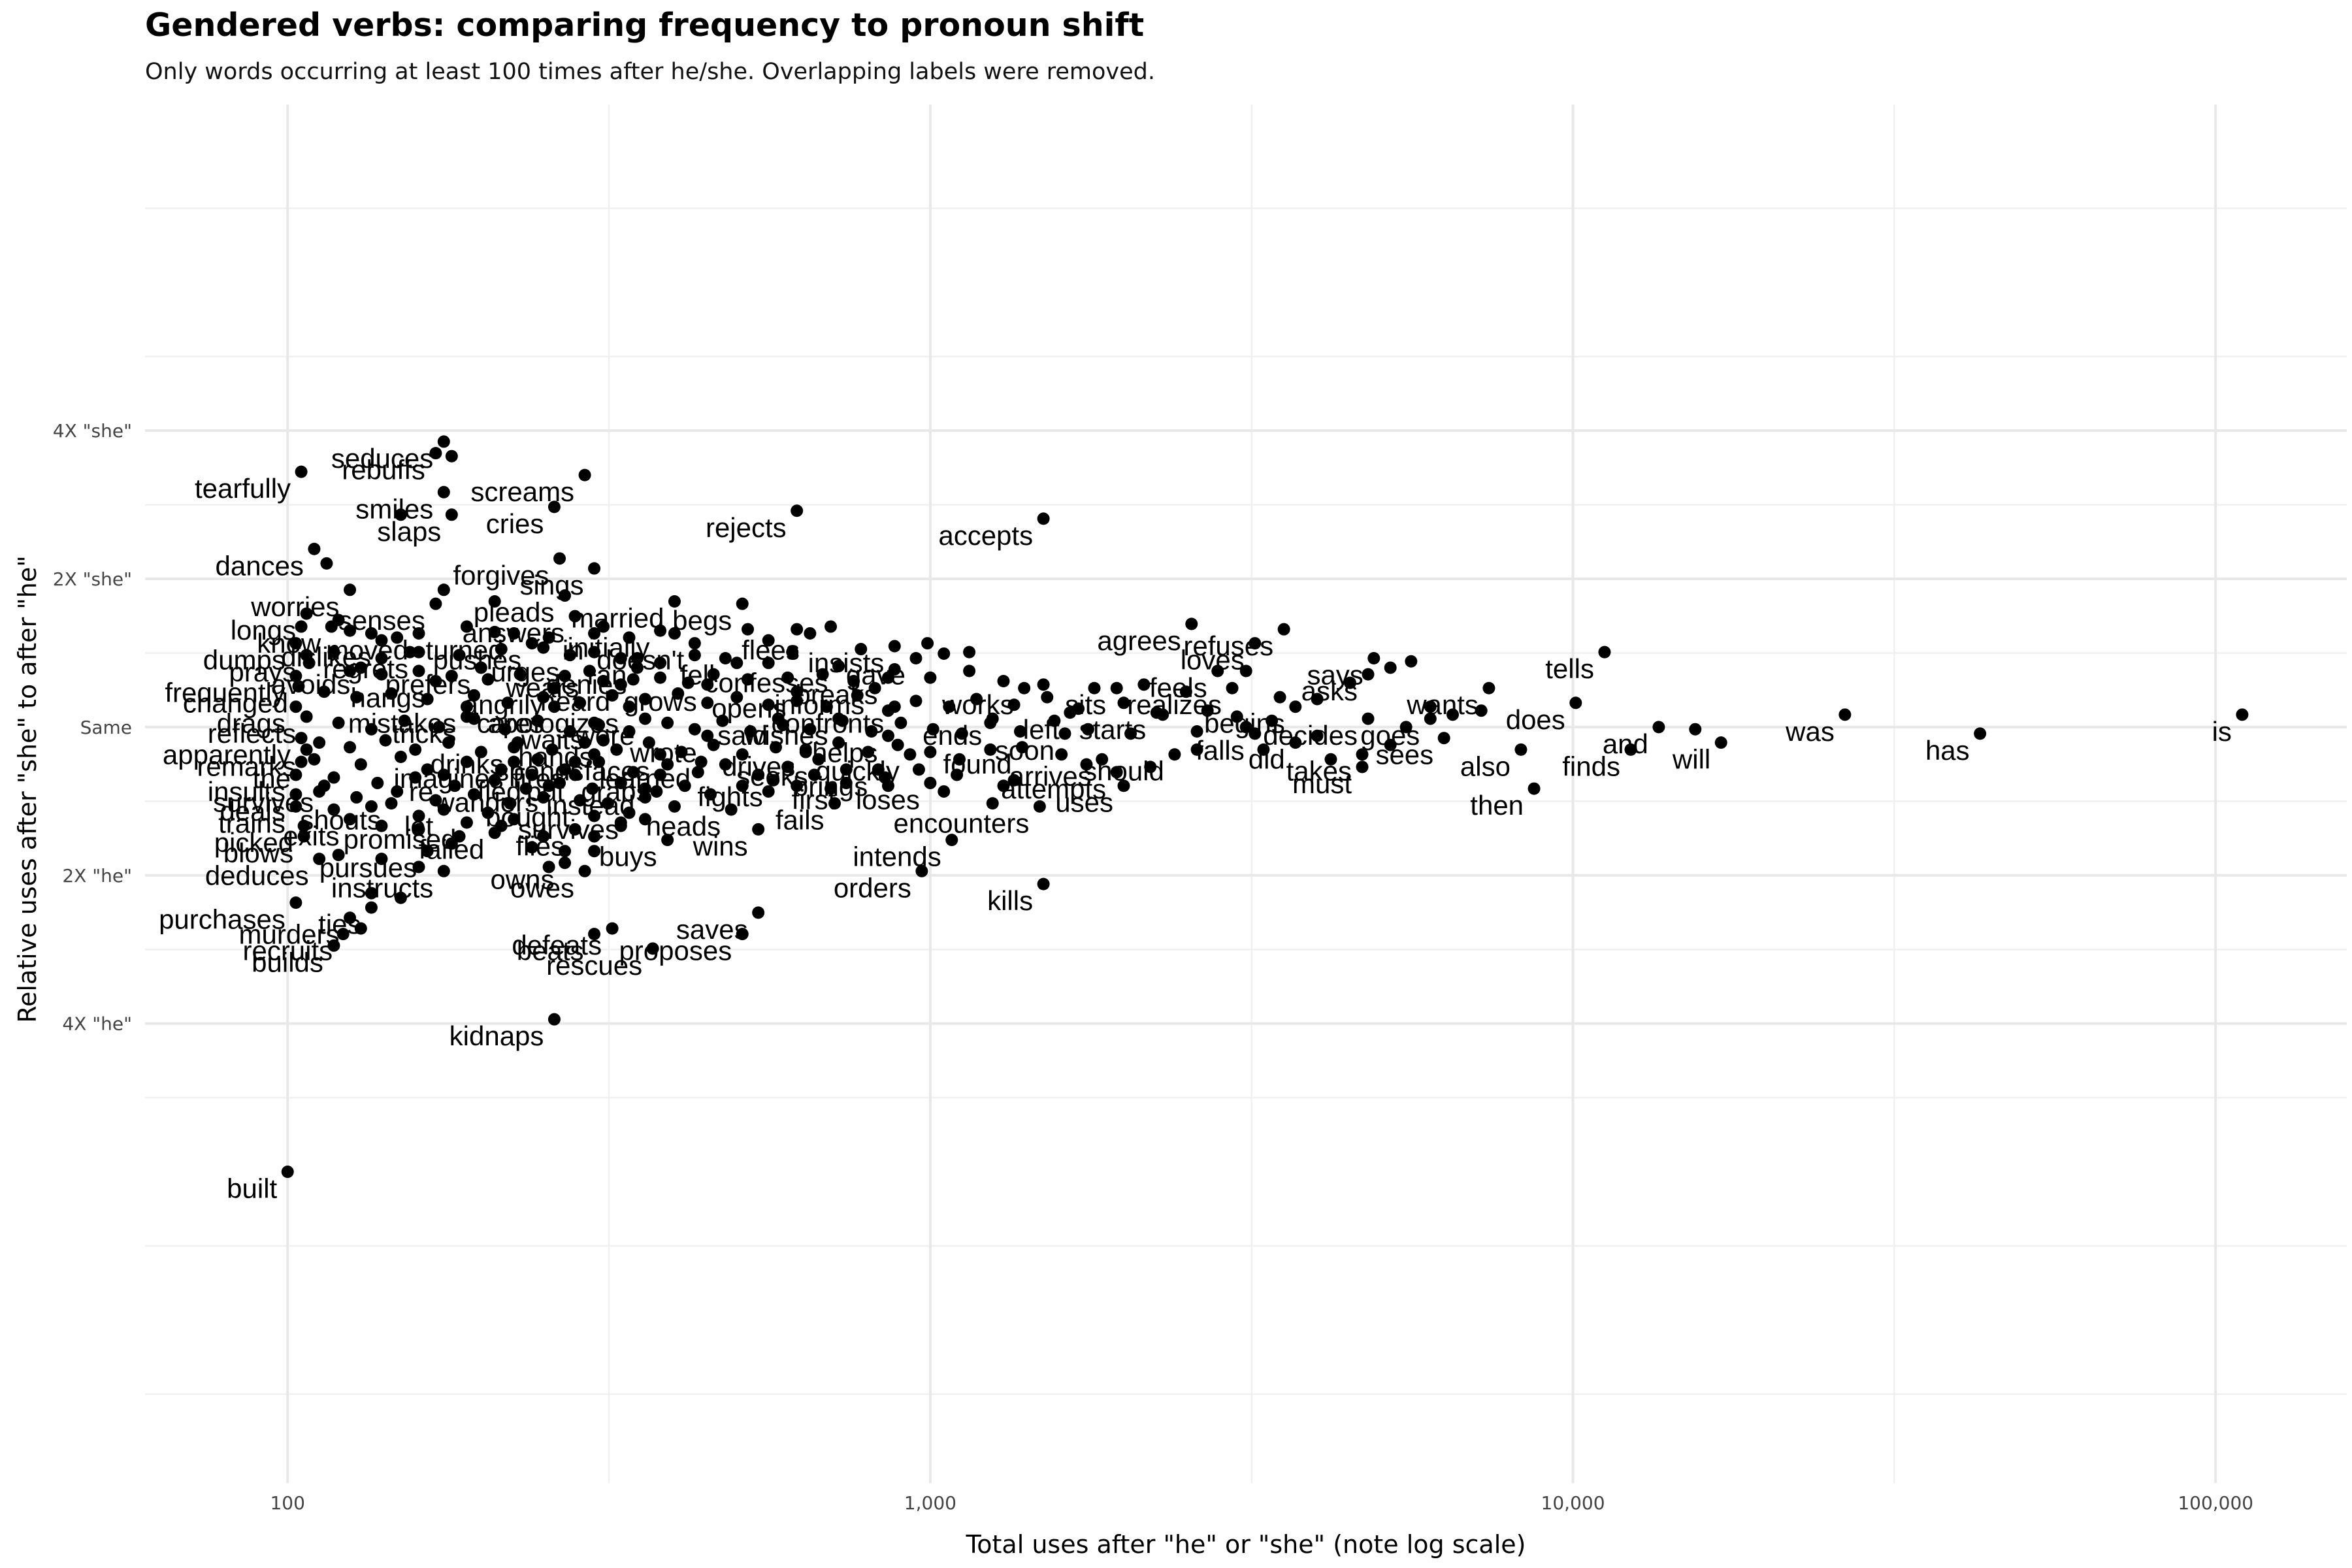 Image resolution: width=2352 pixels, height=1568 pixels. Describe the element at coordinates (828, 723) in the screenshot. I see `point-label: confronts` at that location.